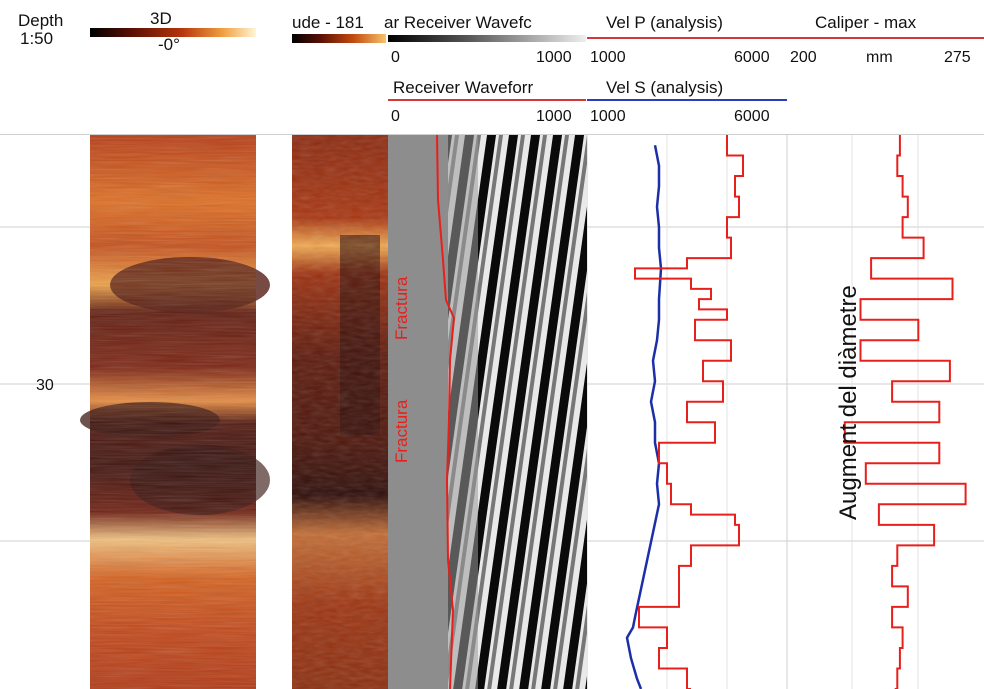 The image size is (984, 689). Describe the element at coordinates (879, 57) in the screenshot. I see `caliper-unit: mm` at that location.